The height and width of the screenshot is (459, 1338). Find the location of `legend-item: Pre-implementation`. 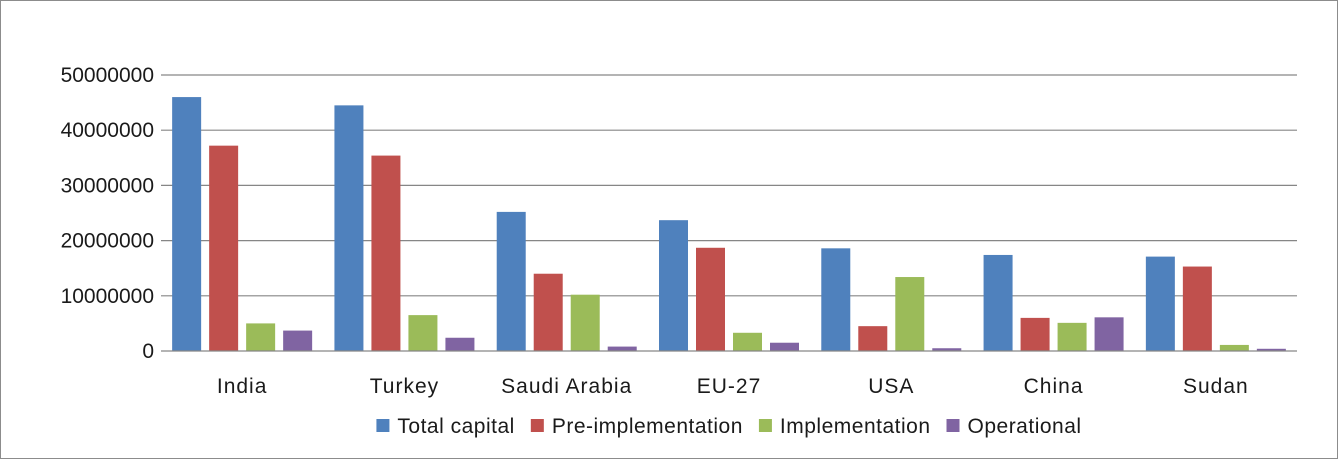

legend-item: Pre-implementation is located at coordinates (636, 426).